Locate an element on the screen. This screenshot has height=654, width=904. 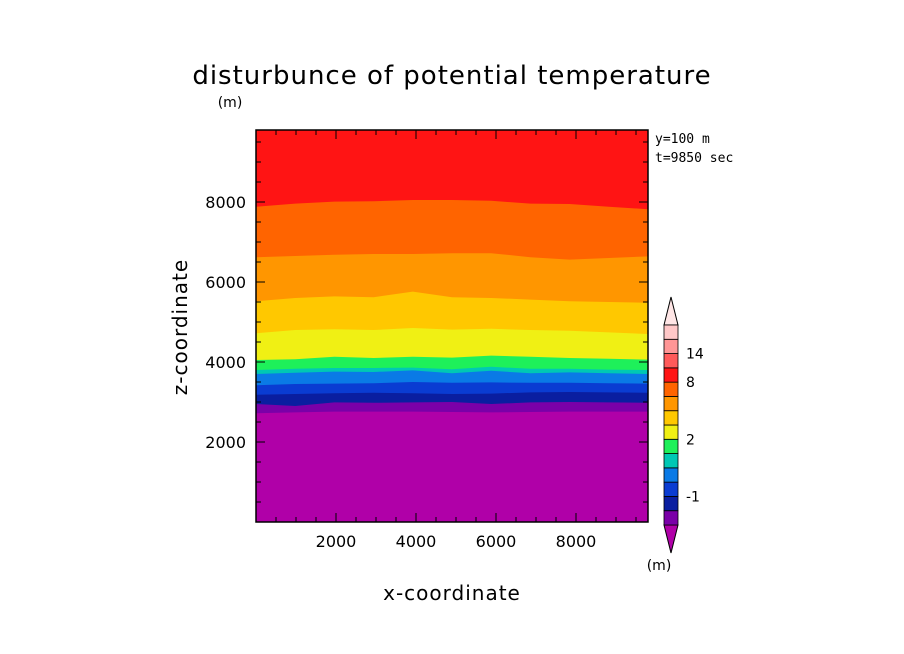
x-tick-label: 4000 is located at coordinates (416, 541).